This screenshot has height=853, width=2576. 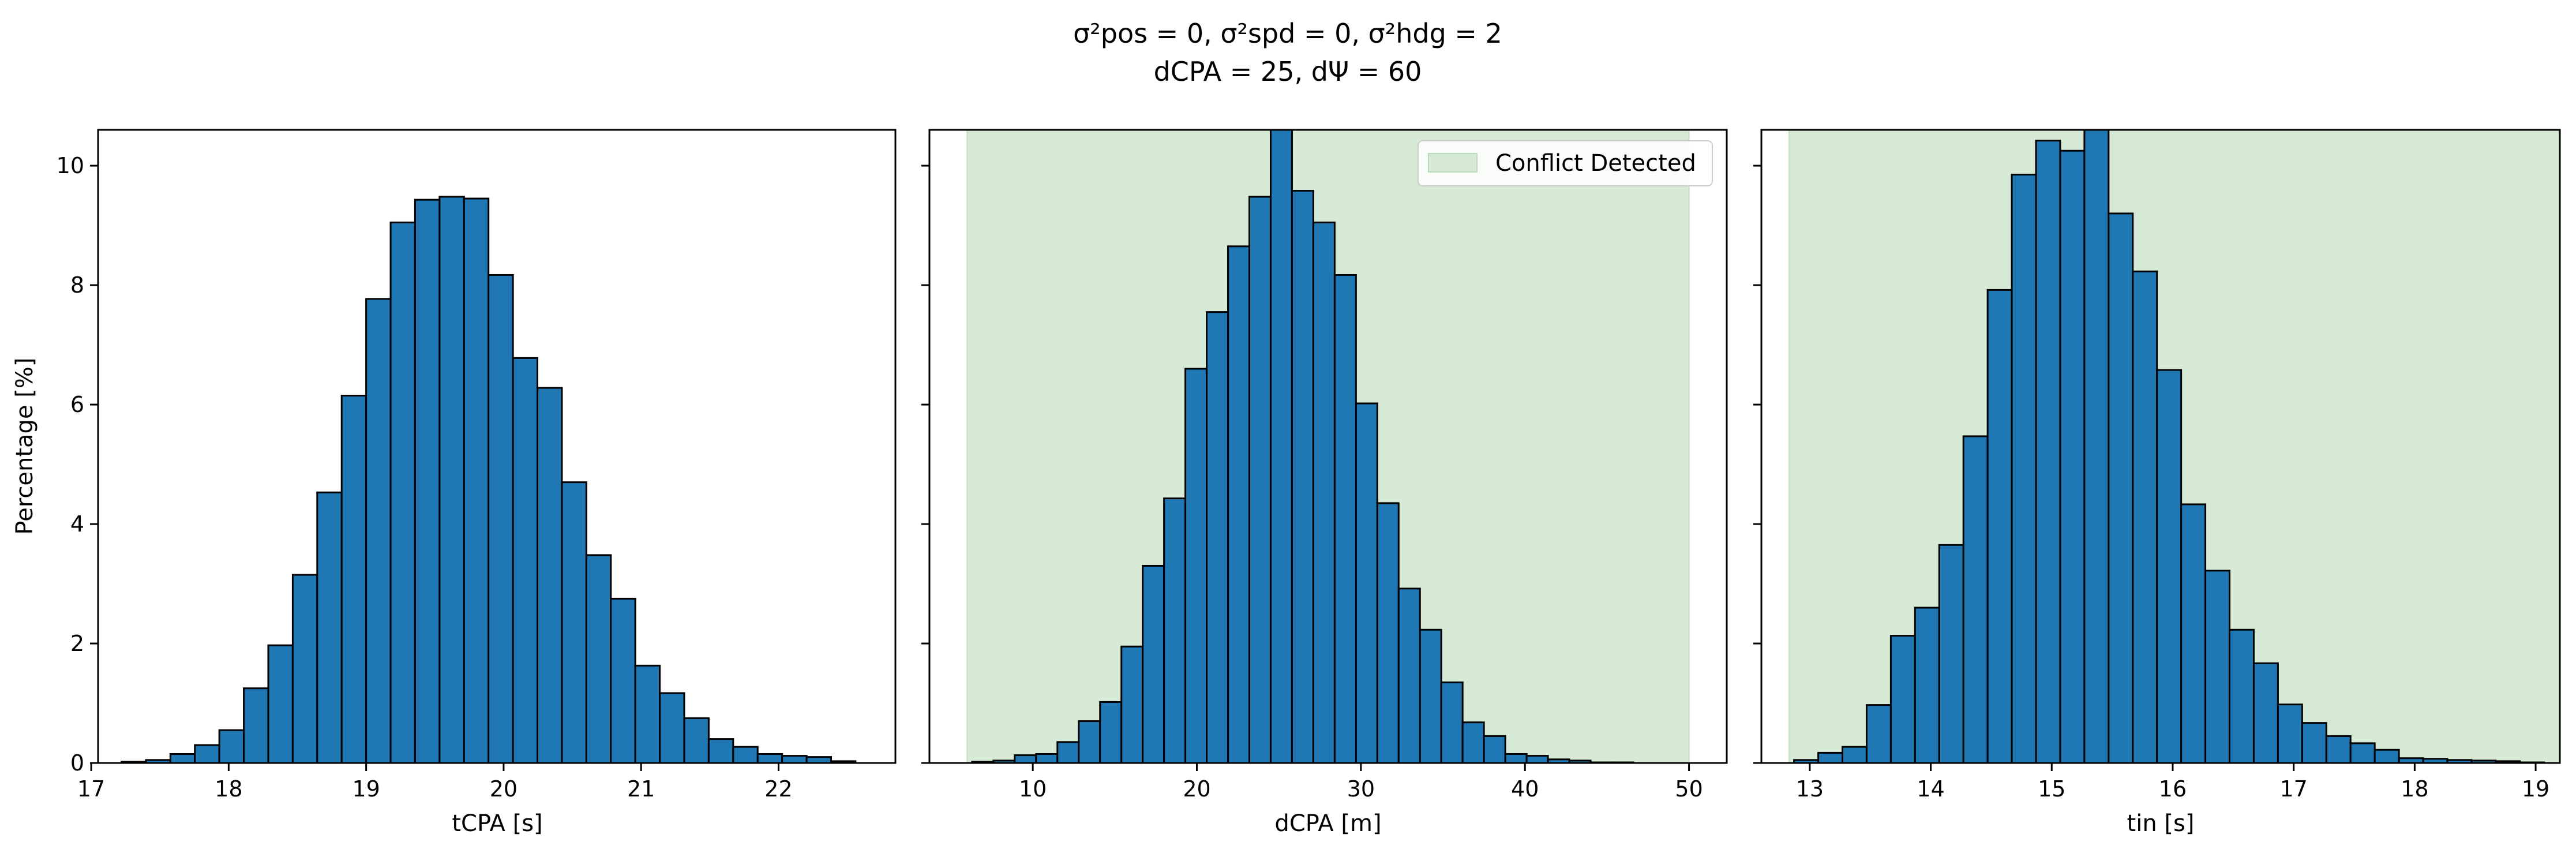 I want to click on y-tick-label: 4, so click(x=77, y=524).